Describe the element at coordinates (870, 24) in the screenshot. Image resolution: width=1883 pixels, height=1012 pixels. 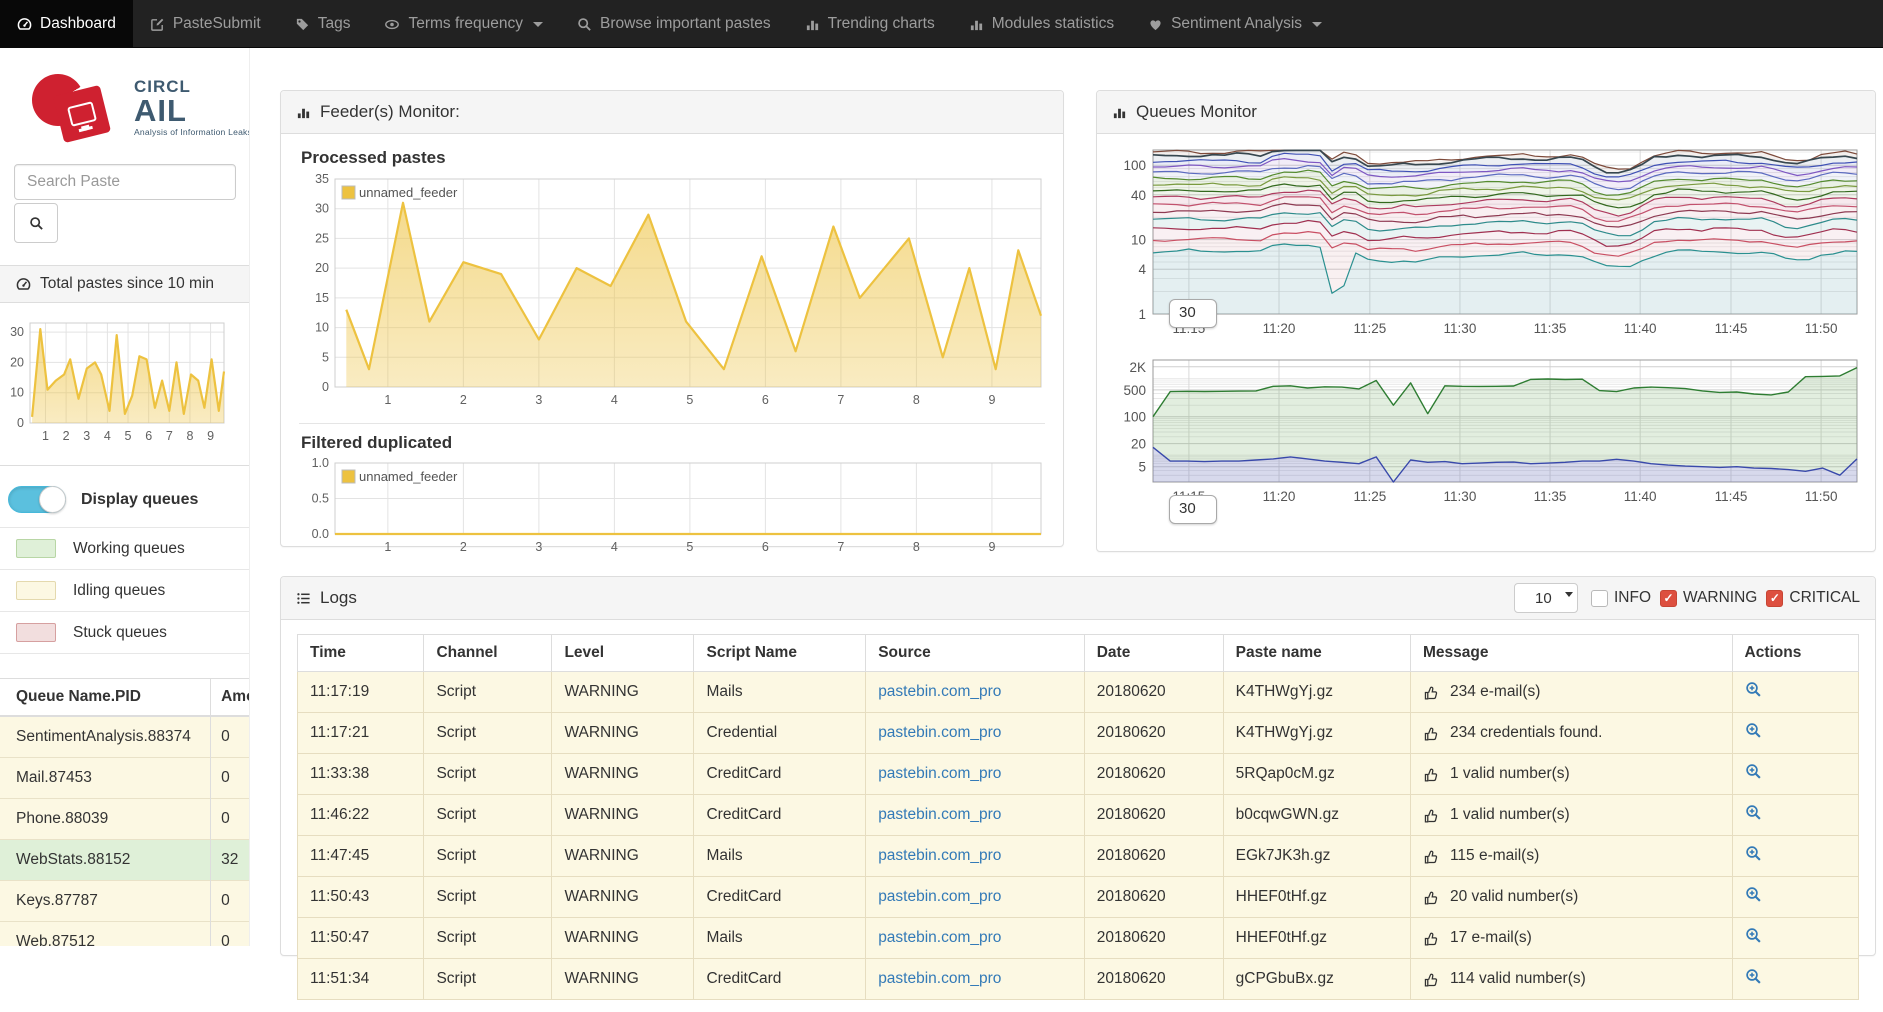
I see `nav-item-trending-charts: Trending charts` at that location.